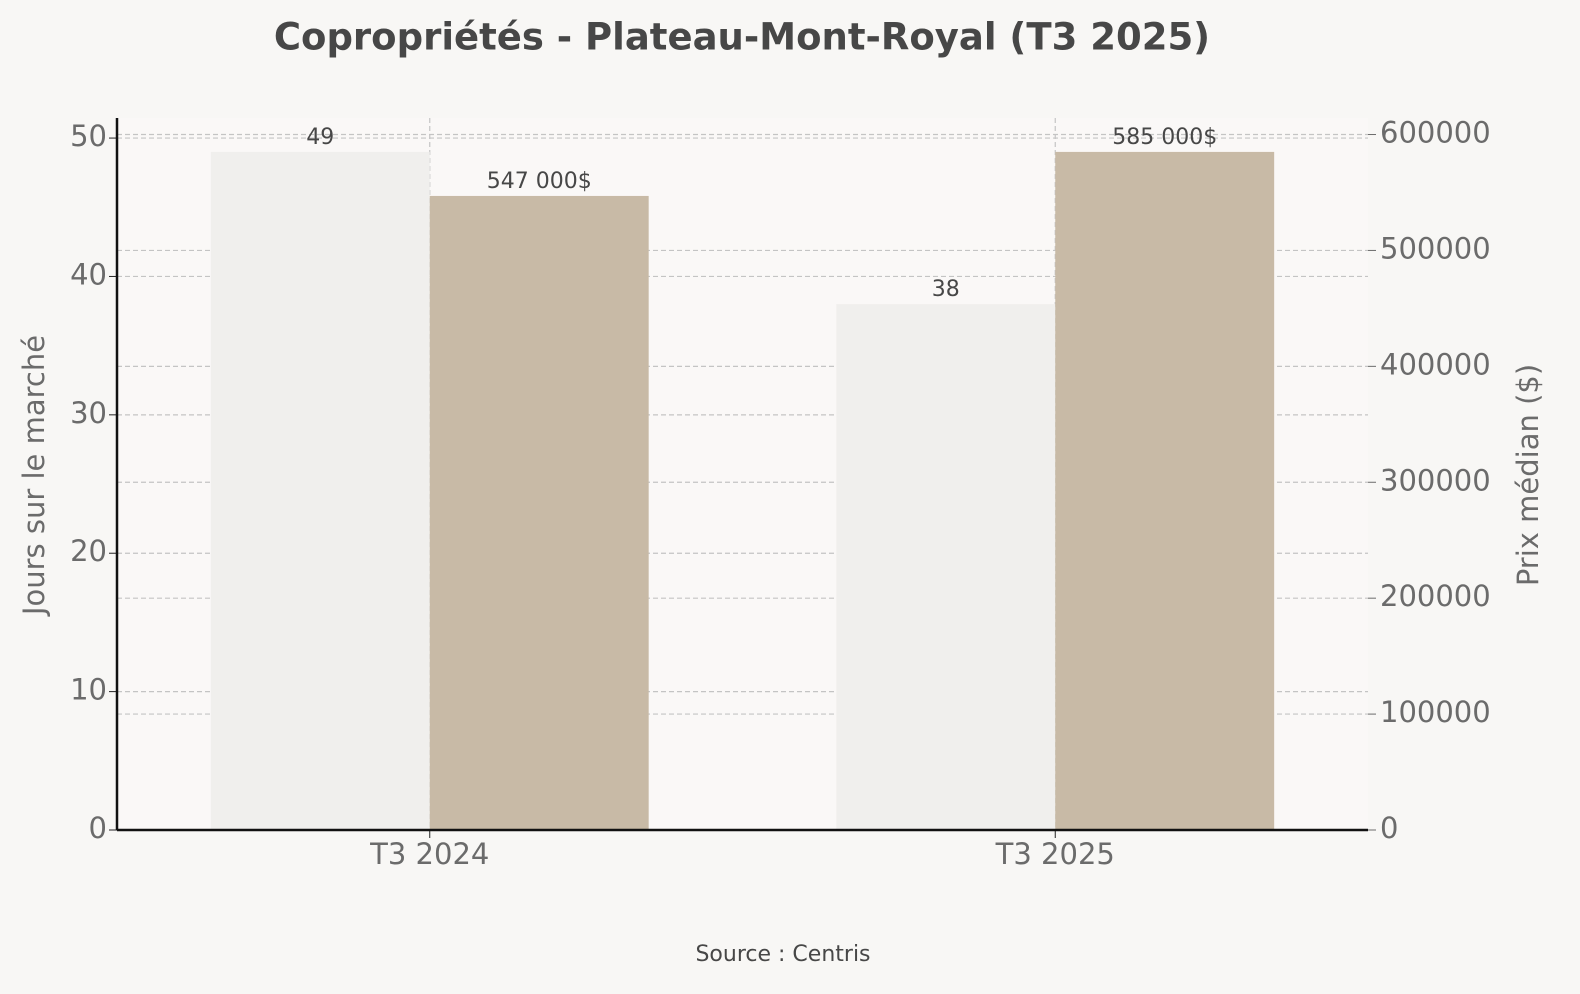 This screenshot has height=994, width=1580. What do you see at coordinates (88, 274) in the screenshot?
I see `y-tick-label: 40` at bounding box center [88, 274].